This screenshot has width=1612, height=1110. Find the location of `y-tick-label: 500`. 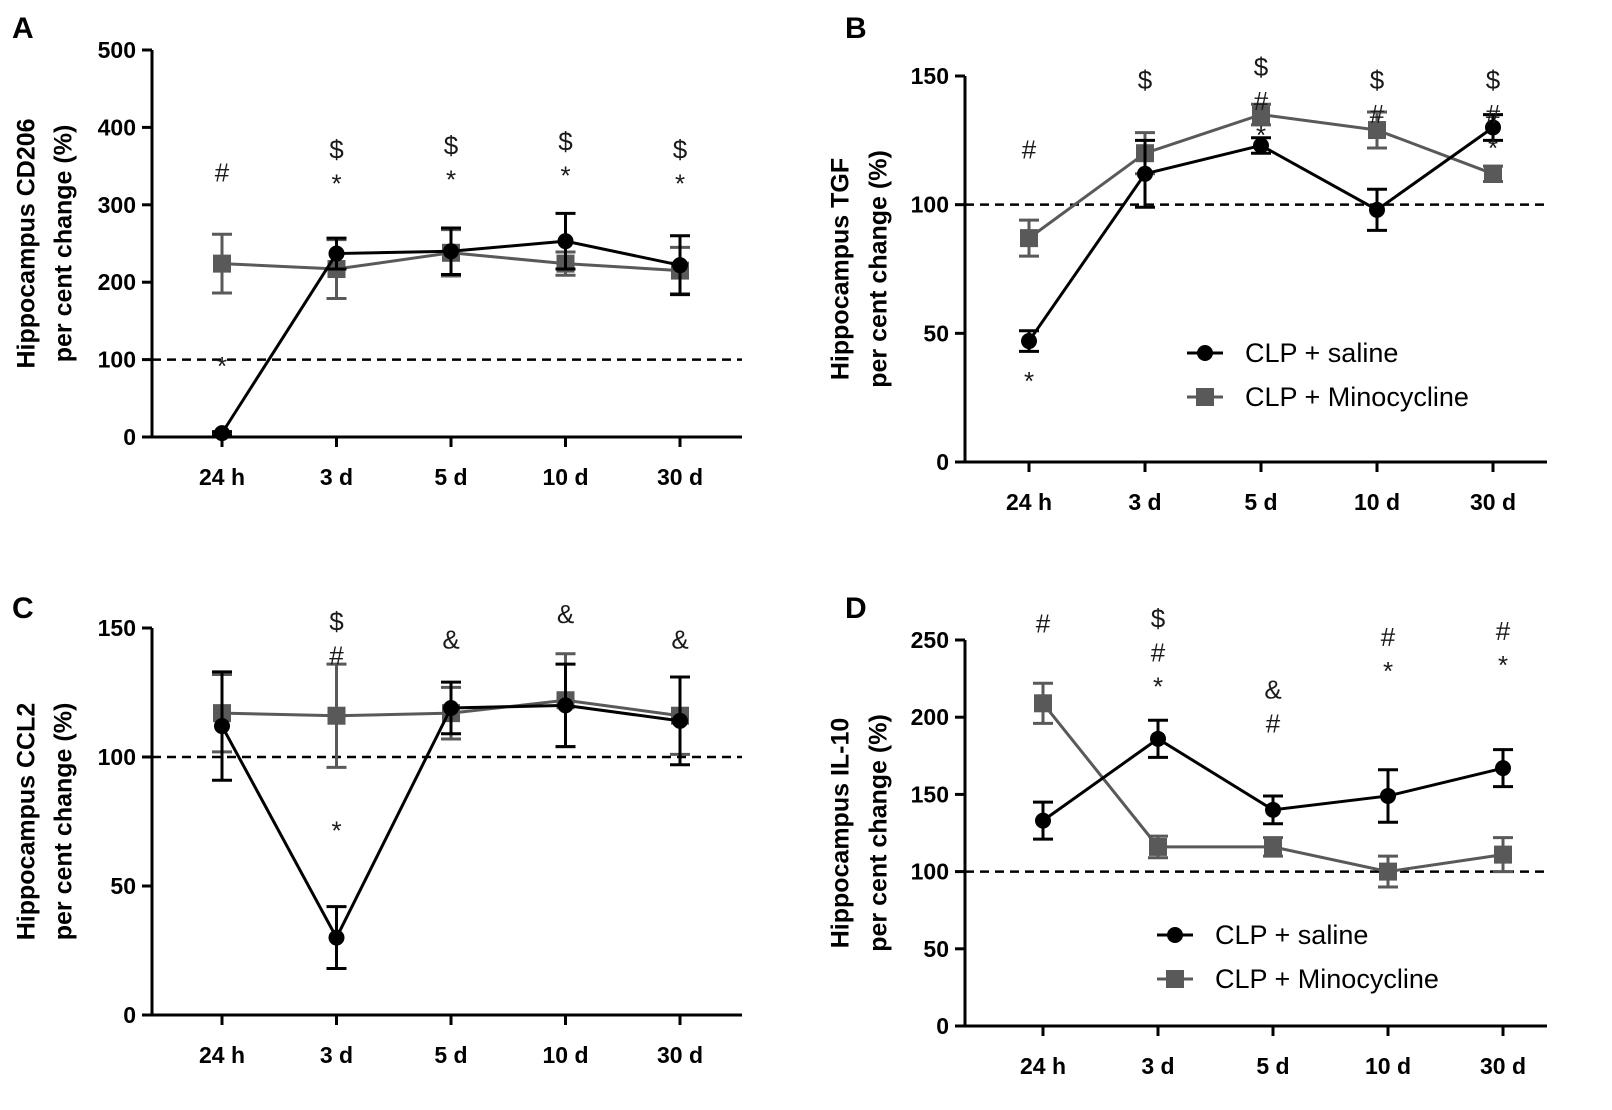

y-tick-label: 500 is located at coordinates (117, 50).